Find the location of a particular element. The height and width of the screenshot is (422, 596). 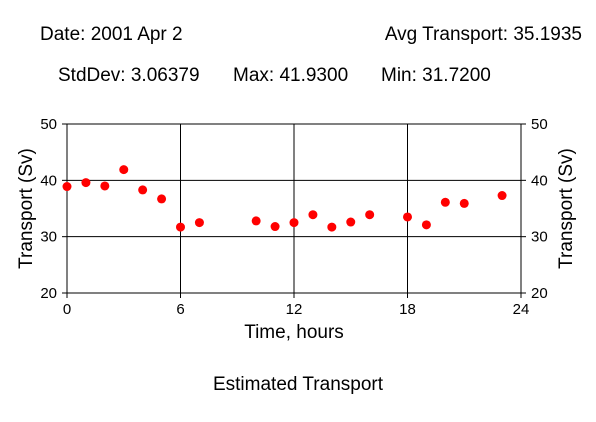

y-tick-label-right: 40 is located at coordinates (539, 180).